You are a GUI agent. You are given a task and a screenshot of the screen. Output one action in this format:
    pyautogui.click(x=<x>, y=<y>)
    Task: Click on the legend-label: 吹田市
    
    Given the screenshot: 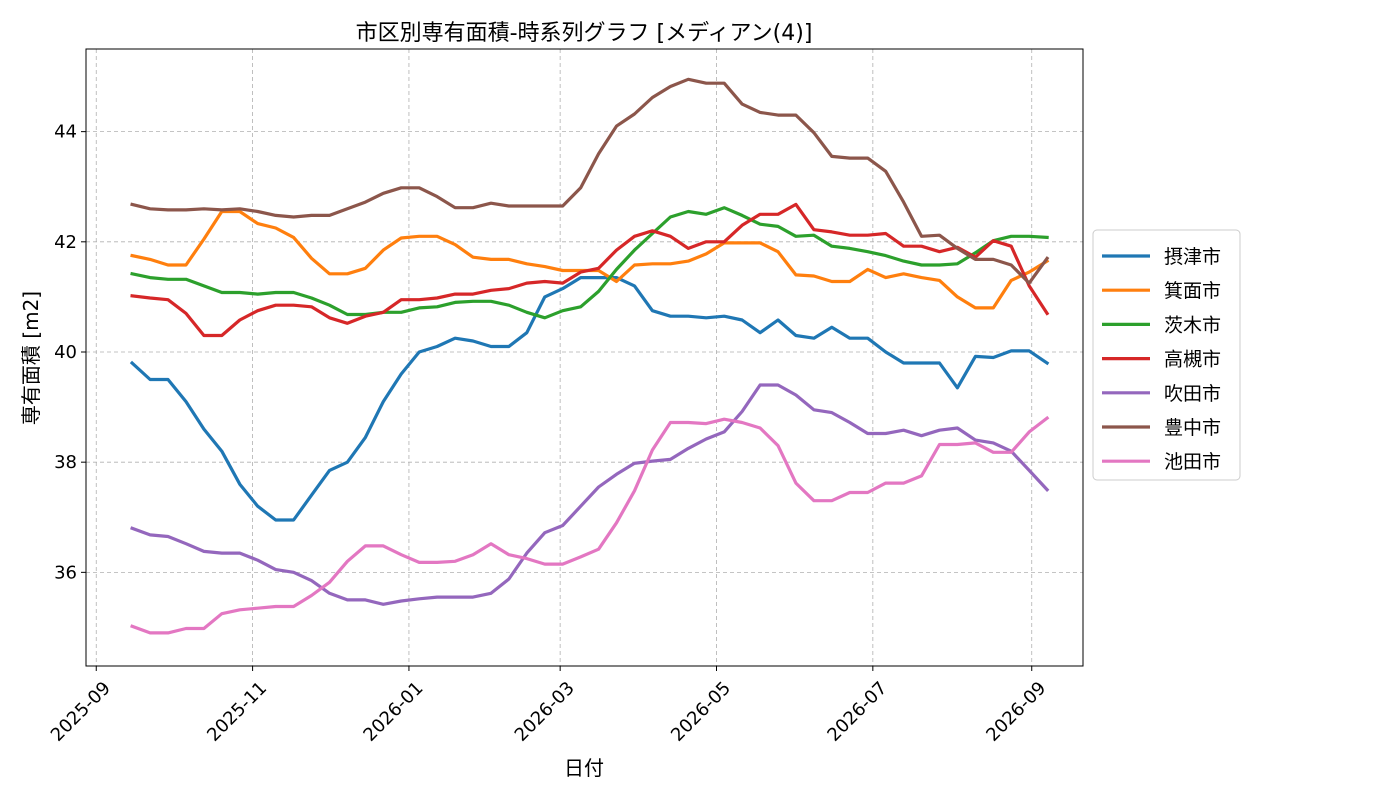 What is the action you would take?
    pyautogui.click(x=1192, y=394)
    